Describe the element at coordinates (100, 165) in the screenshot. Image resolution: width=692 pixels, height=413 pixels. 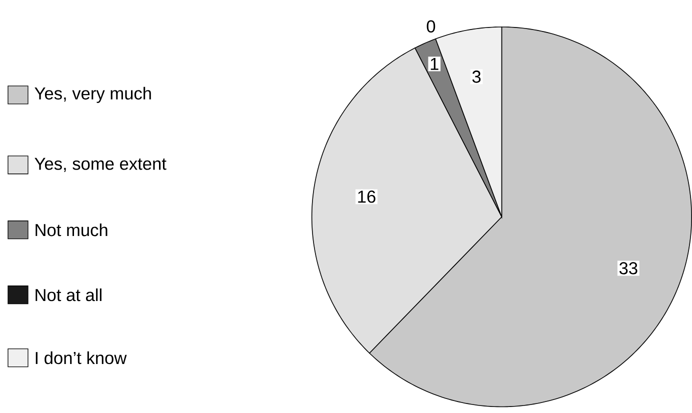
I see `legend-label: Yes, some extent` at that location.